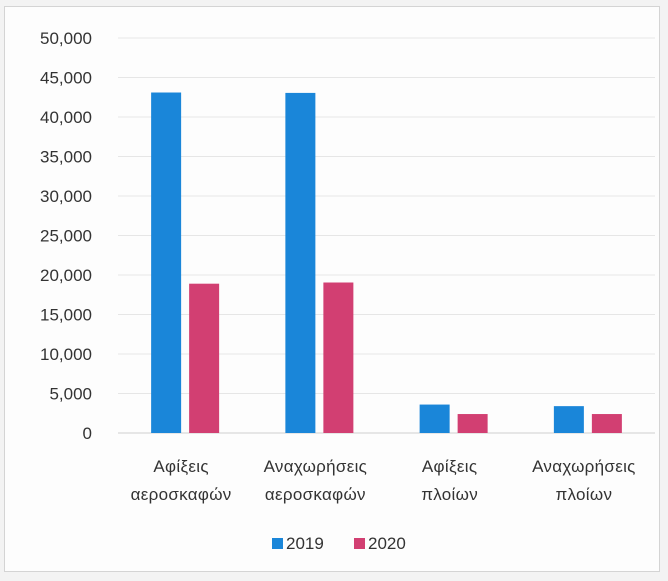 Image resolution: width=668 pixels, height=581 pixels. I want to click on y-tick-label: 5,000, so click(70, 394).